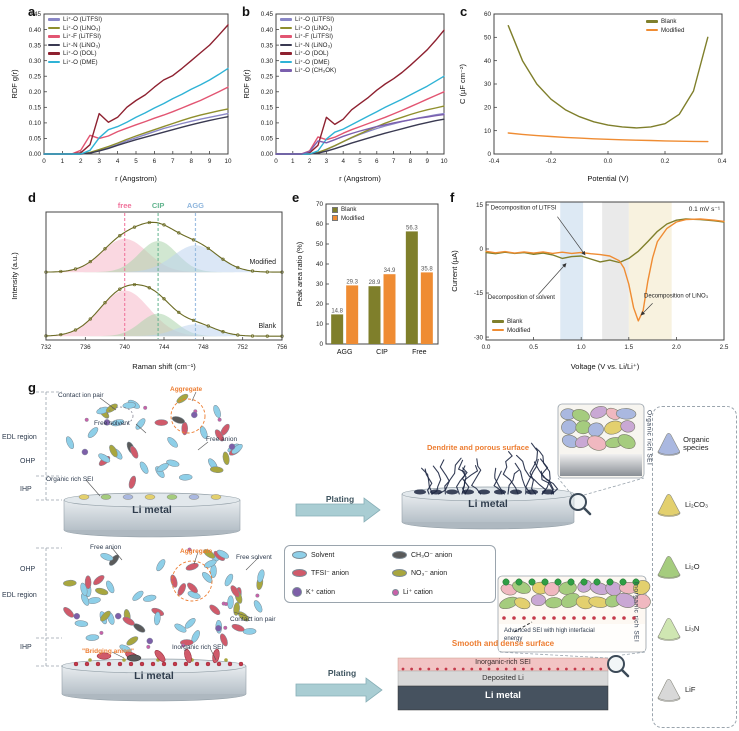  What do you see at coordinates (282, 347) in the screenshot?
I see `svg-text: 756` at bounding box center [282, 347].